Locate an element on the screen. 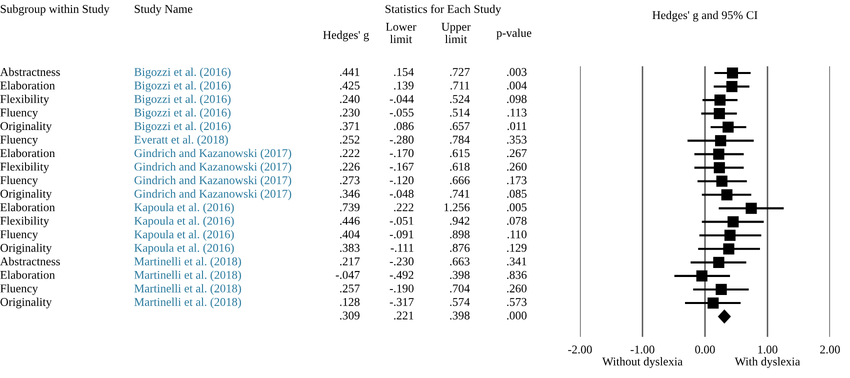 The image size is (850, 378). text: .942 is located at coordinates (460, 220).